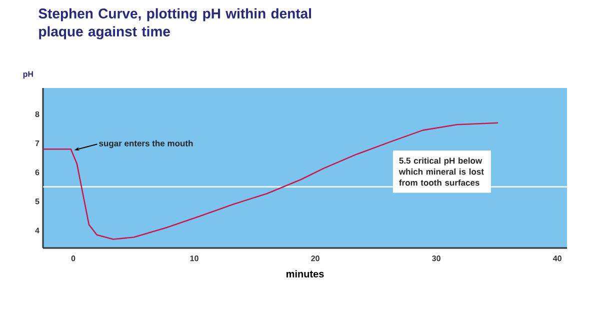 Image resolution: width=600 pixels, height=309 pixels. Describe the element at coordinates (73, 259) in the screenshot. I see `x-tick-label: 0` at that location.